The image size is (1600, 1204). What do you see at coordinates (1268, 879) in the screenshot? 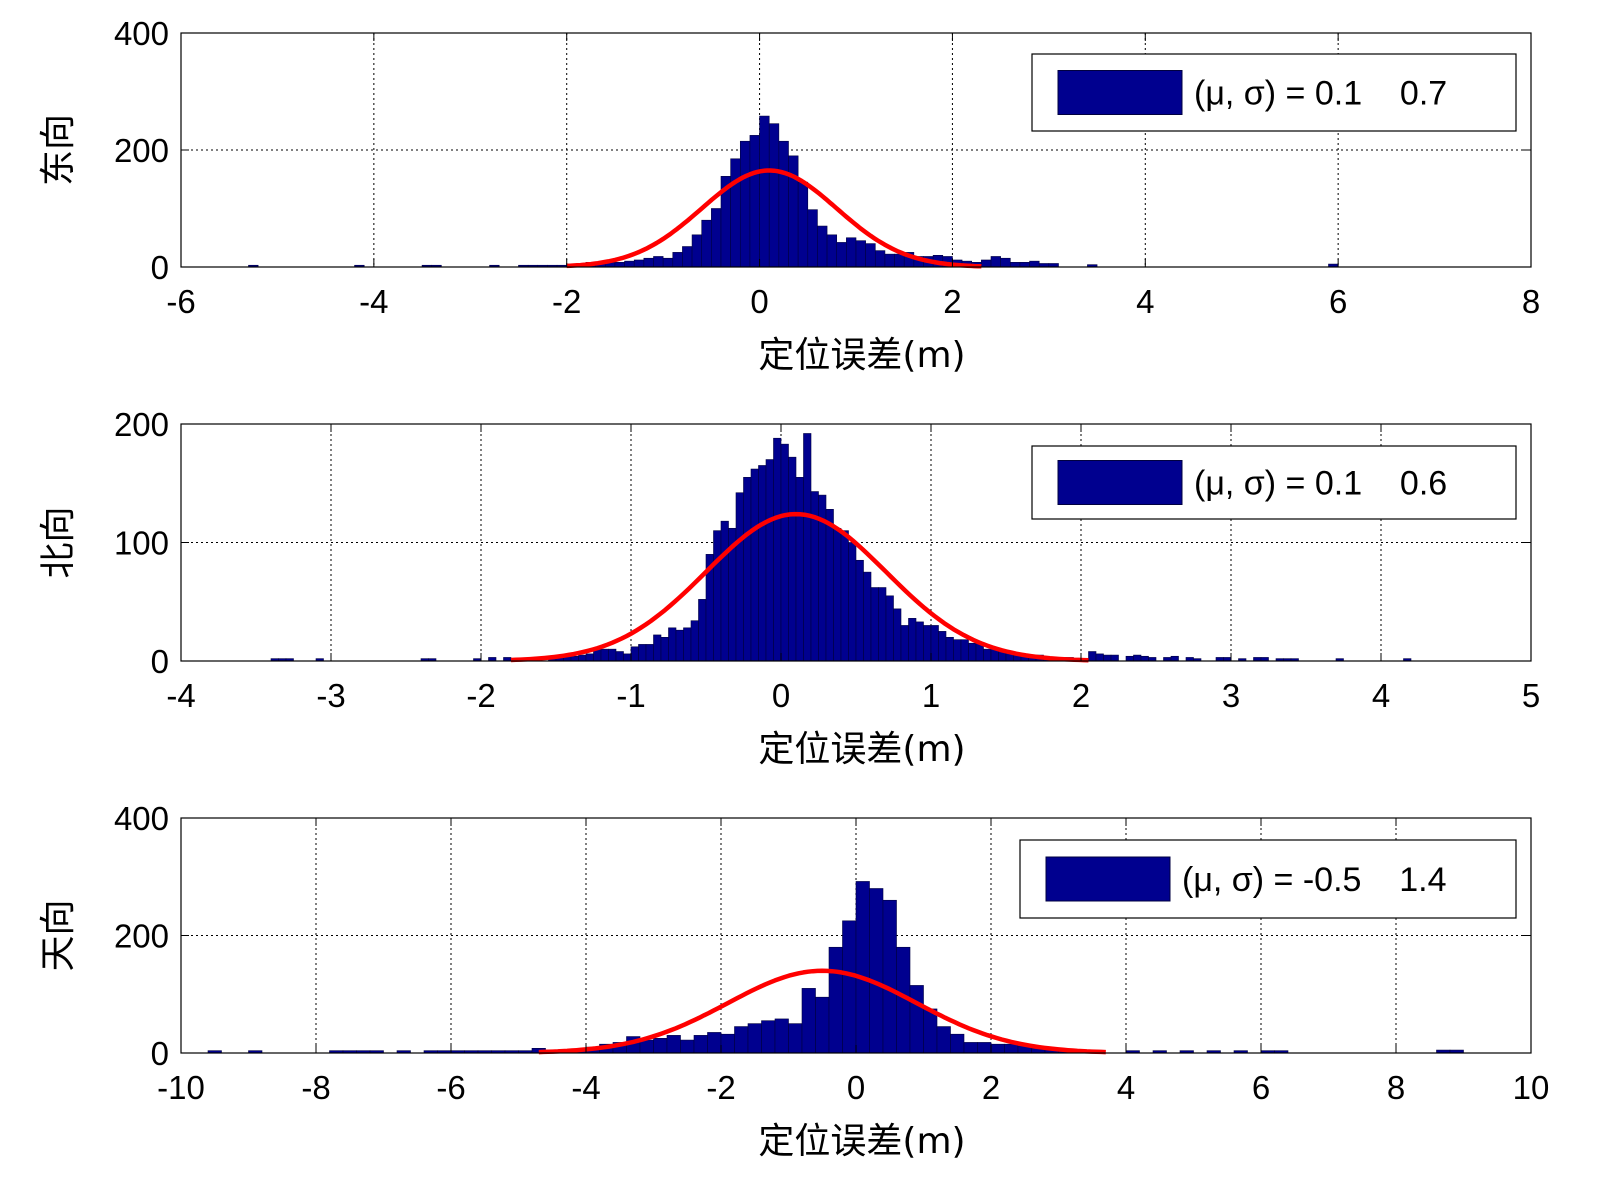
I see `legend: (μ, σ) = -0.5 1.4` at bounding box center [1268, 879].